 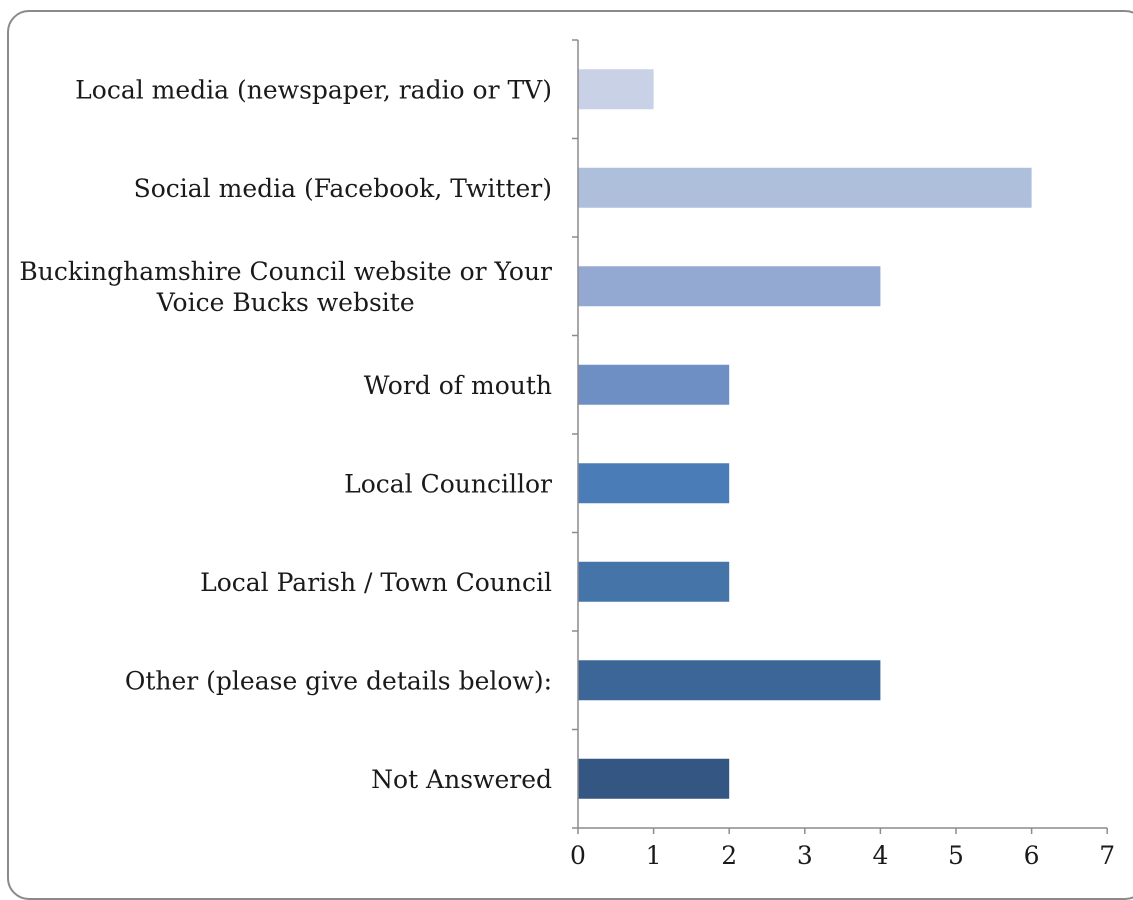 I want to click on category-label: Other (please give details below):, so click(x=338, y=680).